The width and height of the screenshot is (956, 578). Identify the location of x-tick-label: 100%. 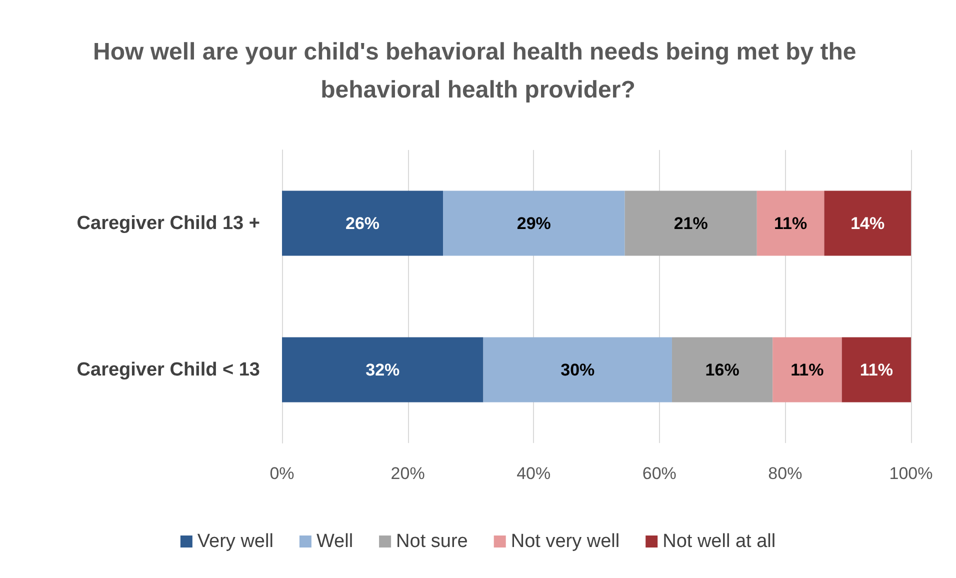
(911, 473).